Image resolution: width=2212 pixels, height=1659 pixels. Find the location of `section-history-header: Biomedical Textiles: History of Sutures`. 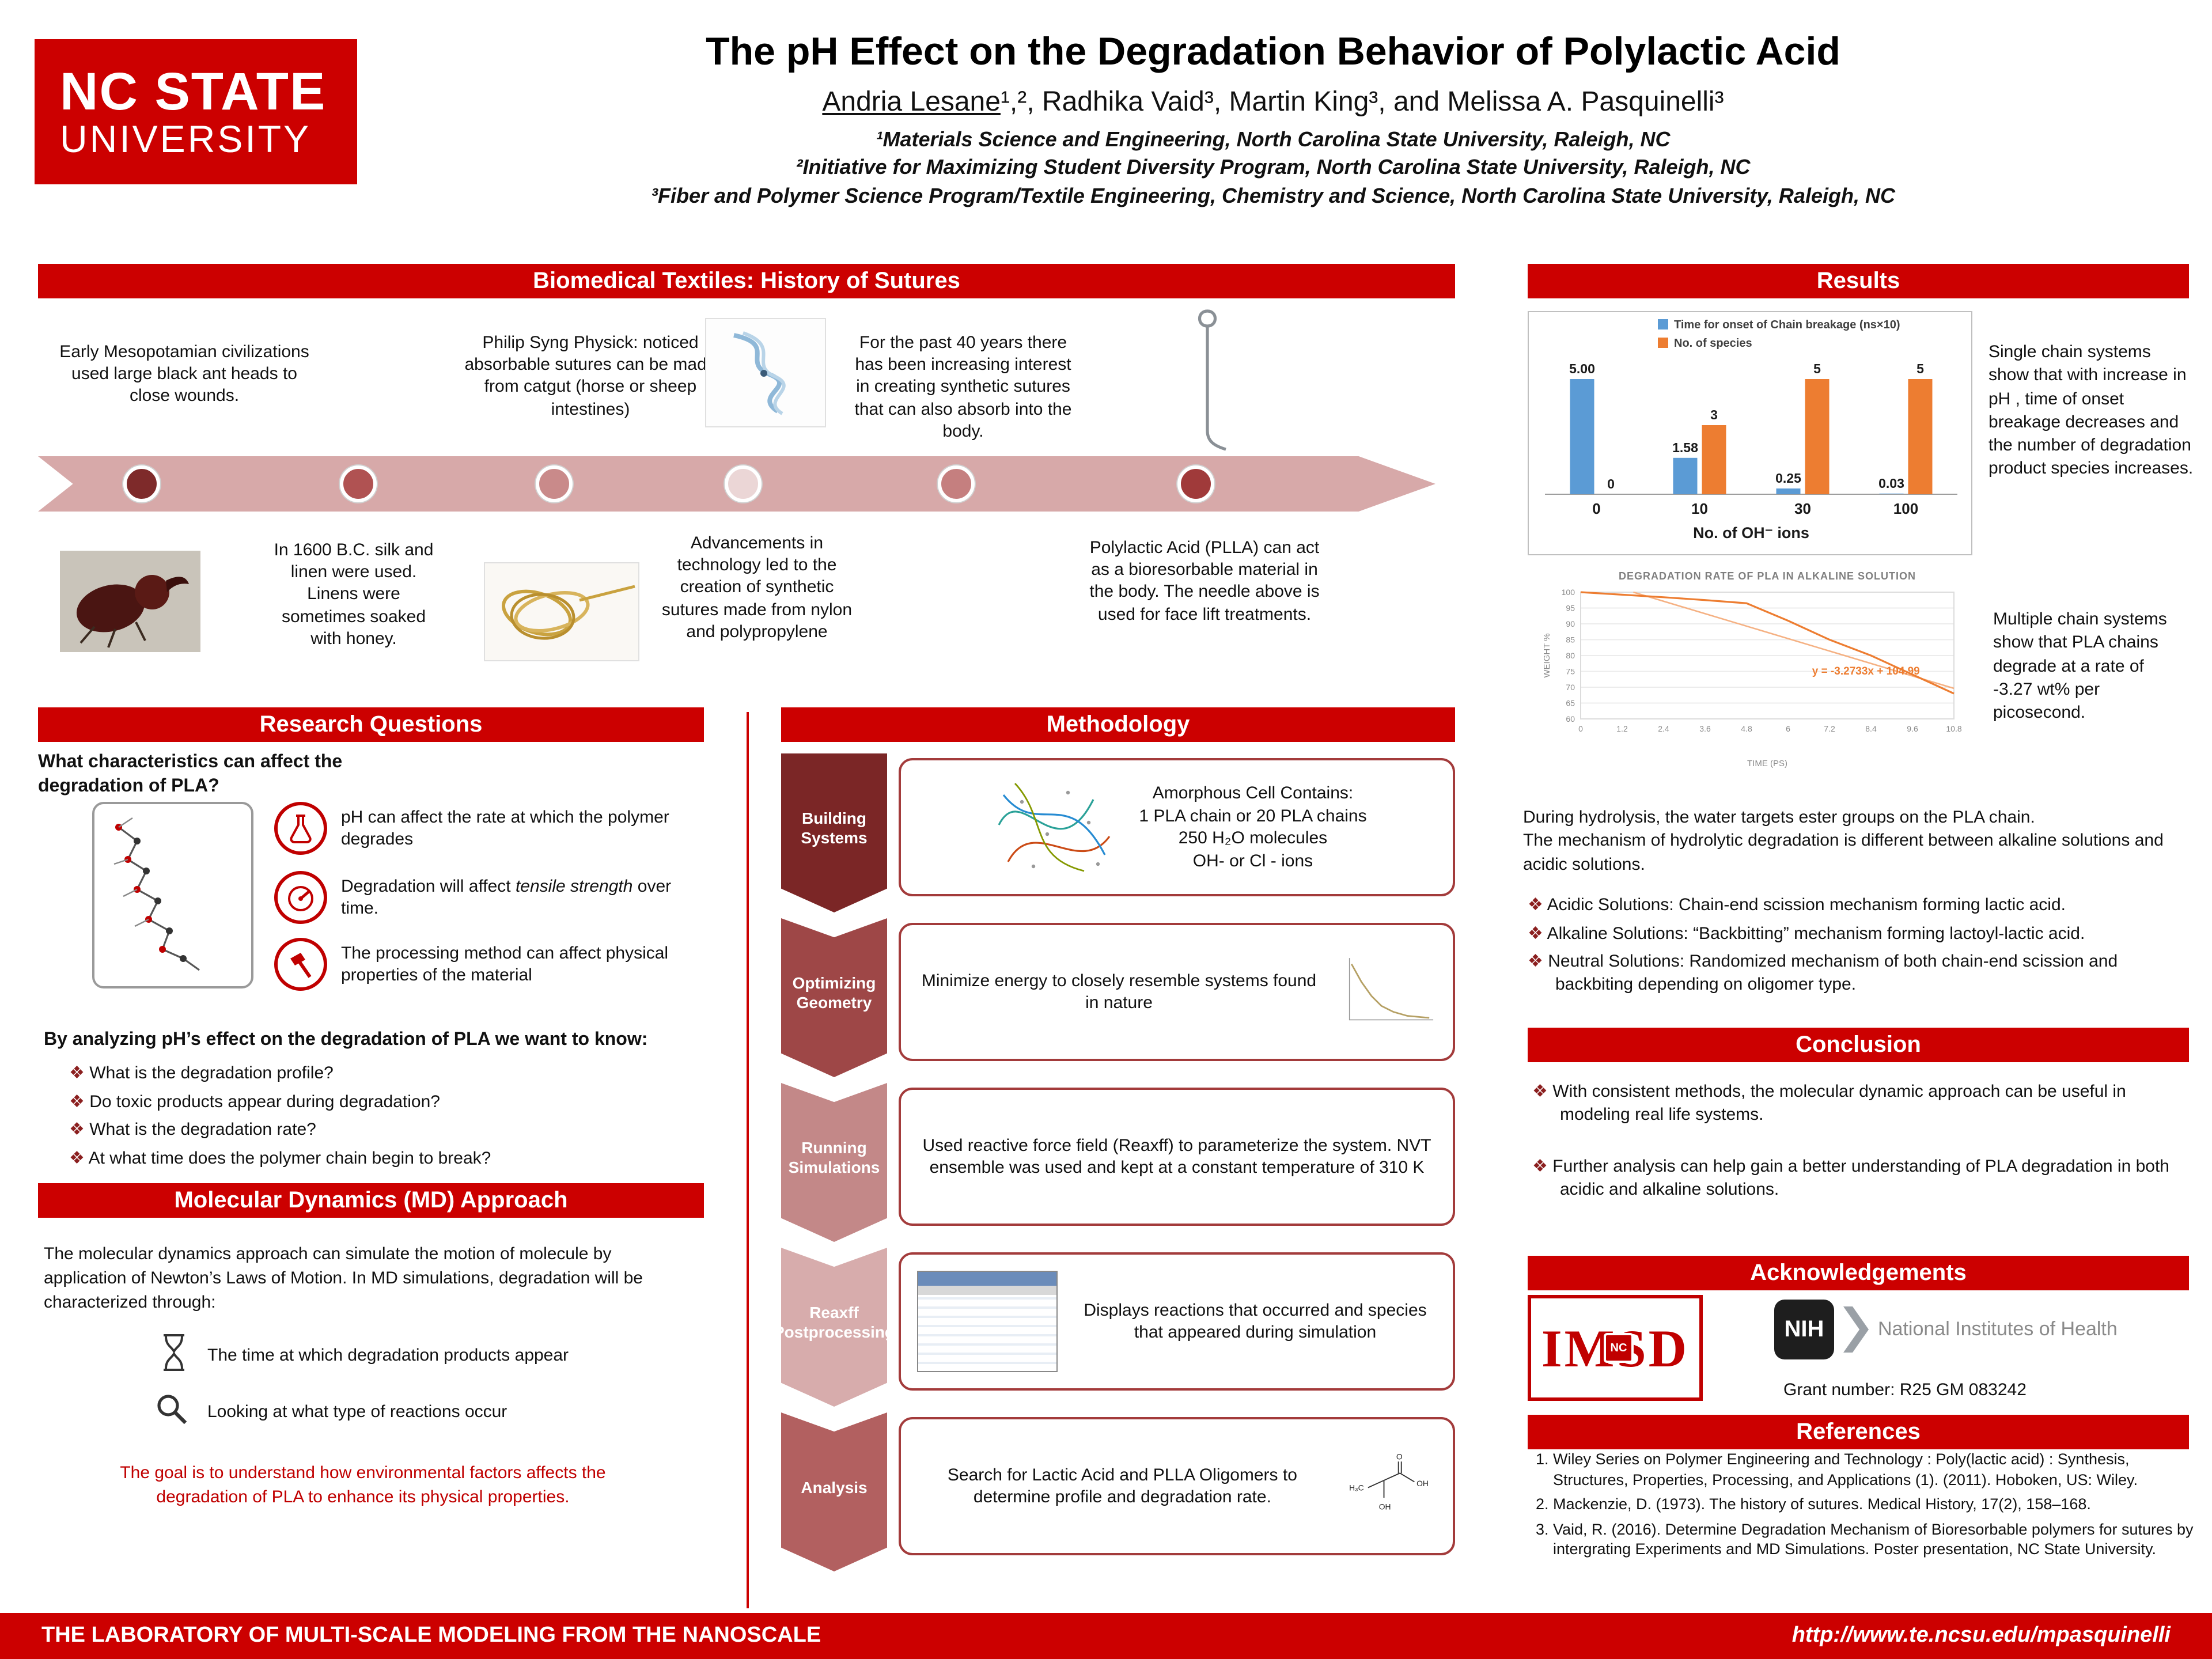

section-history-header: Biomedical Textiles: History of Sutures is located at coordinates (746, 281).